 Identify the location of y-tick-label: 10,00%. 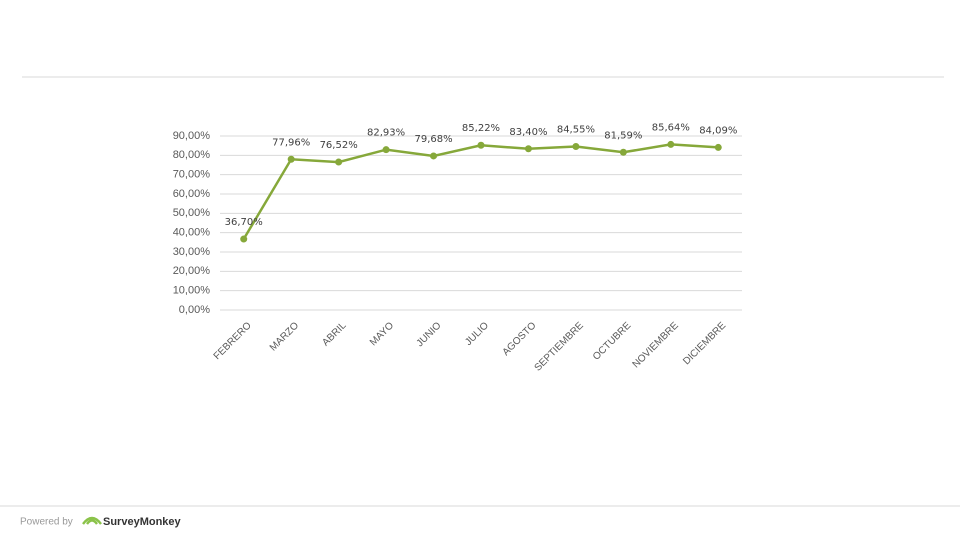
(192, 291).